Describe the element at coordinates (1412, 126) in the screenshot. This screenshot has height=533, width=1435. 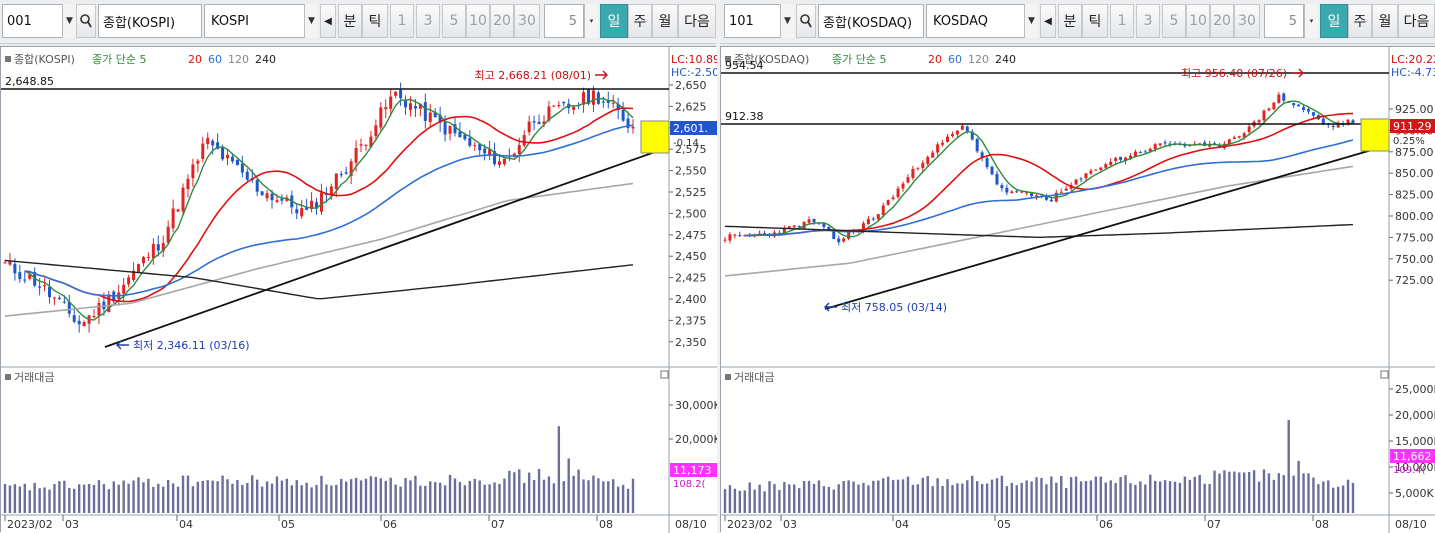
I see `current-price-badge` at that location.